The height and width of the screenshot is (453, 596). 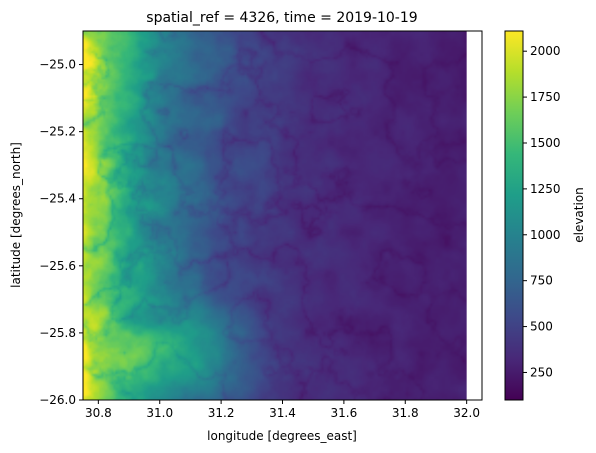 What do you see at coordinates (541, 372) in the screenshot?
I see `colorbar-tick-label: 250` at bounding box center [541, 372].